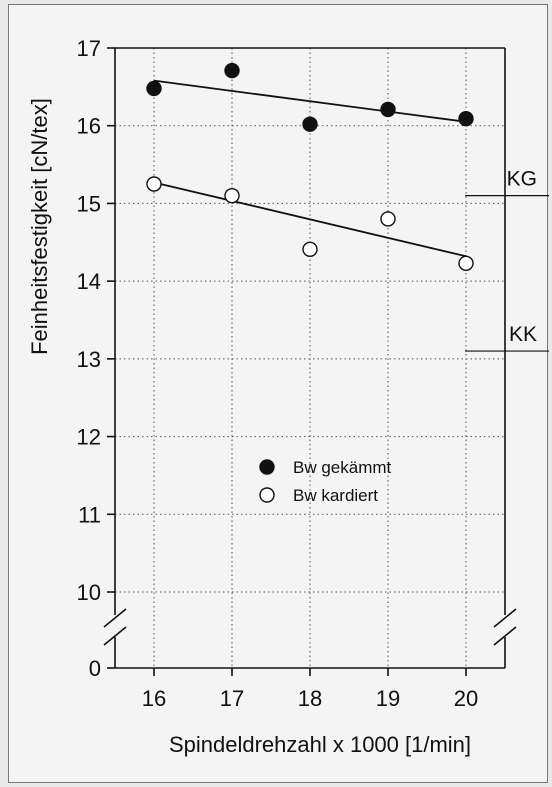  Describe the element at coordinates (388, 219) in the screenshot. I see `data-point-series-2-x19` at that location.